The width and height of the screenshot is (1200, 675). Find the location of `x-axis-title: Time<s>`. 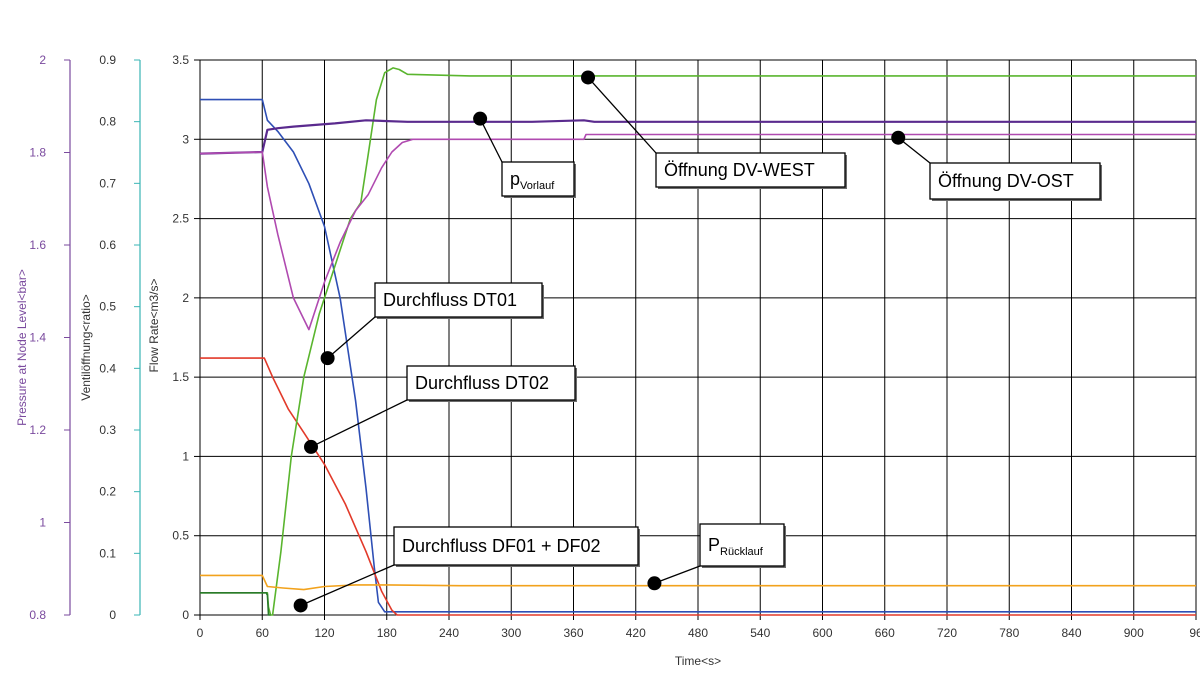

x-axis-title: Time<s> is located at coordinates (698, 661).